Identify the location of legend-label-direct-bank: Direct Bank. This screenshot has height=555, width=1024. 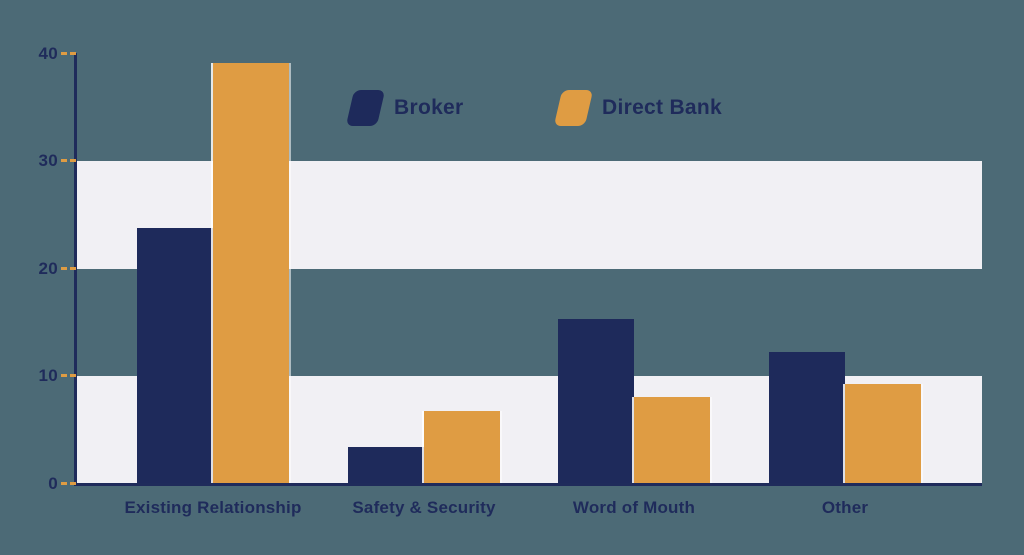
(662, 107).